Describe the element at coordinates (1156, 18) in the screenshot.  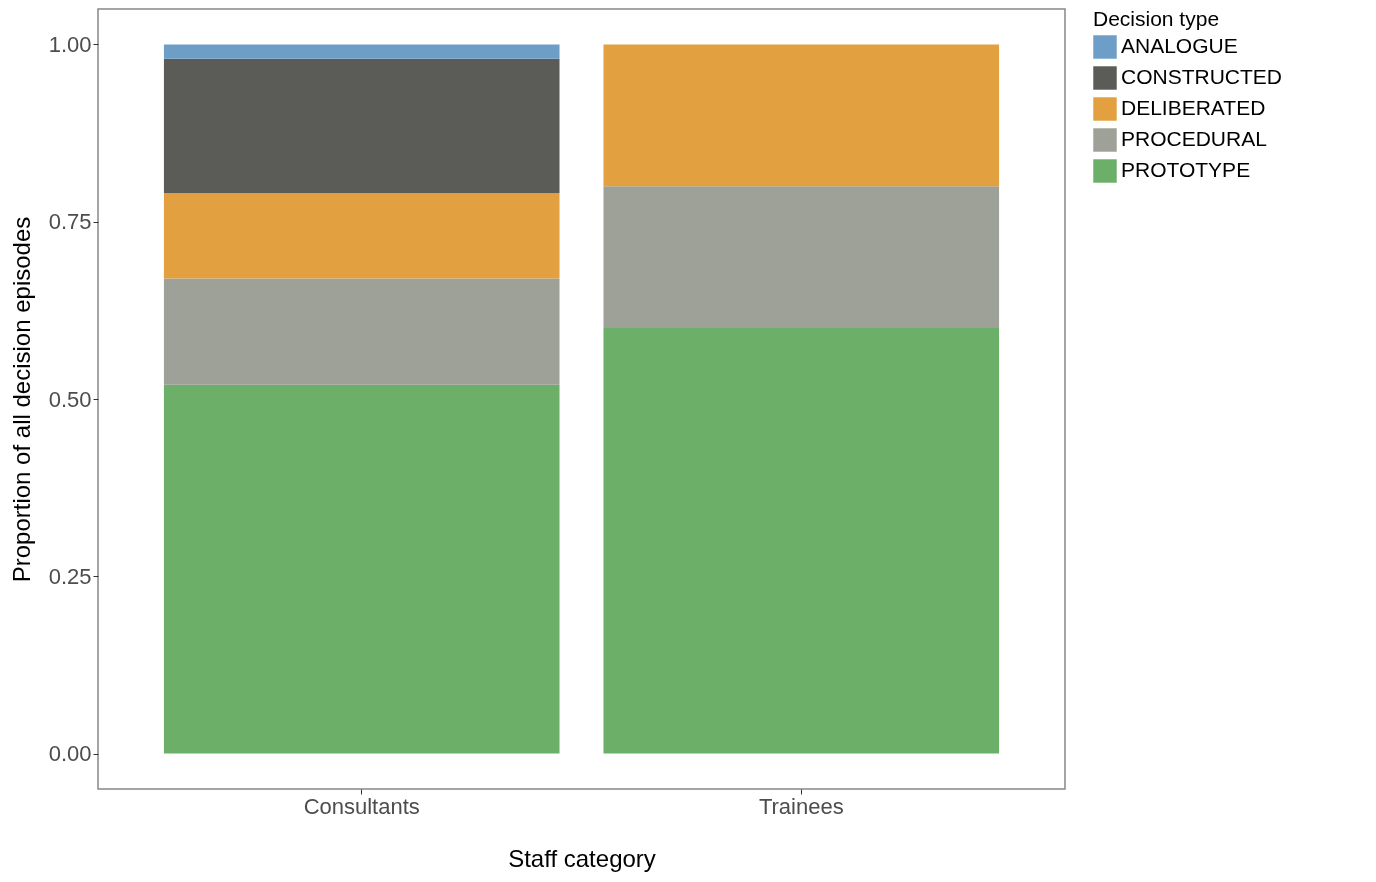
I see `legend-title: Decision type` at that location.